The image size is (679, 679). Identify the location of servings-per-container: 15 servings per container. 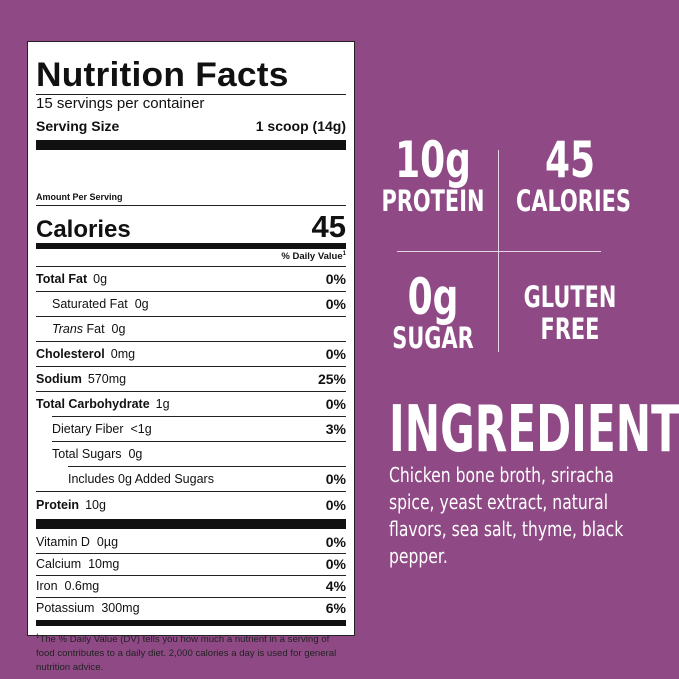
(120, 103).